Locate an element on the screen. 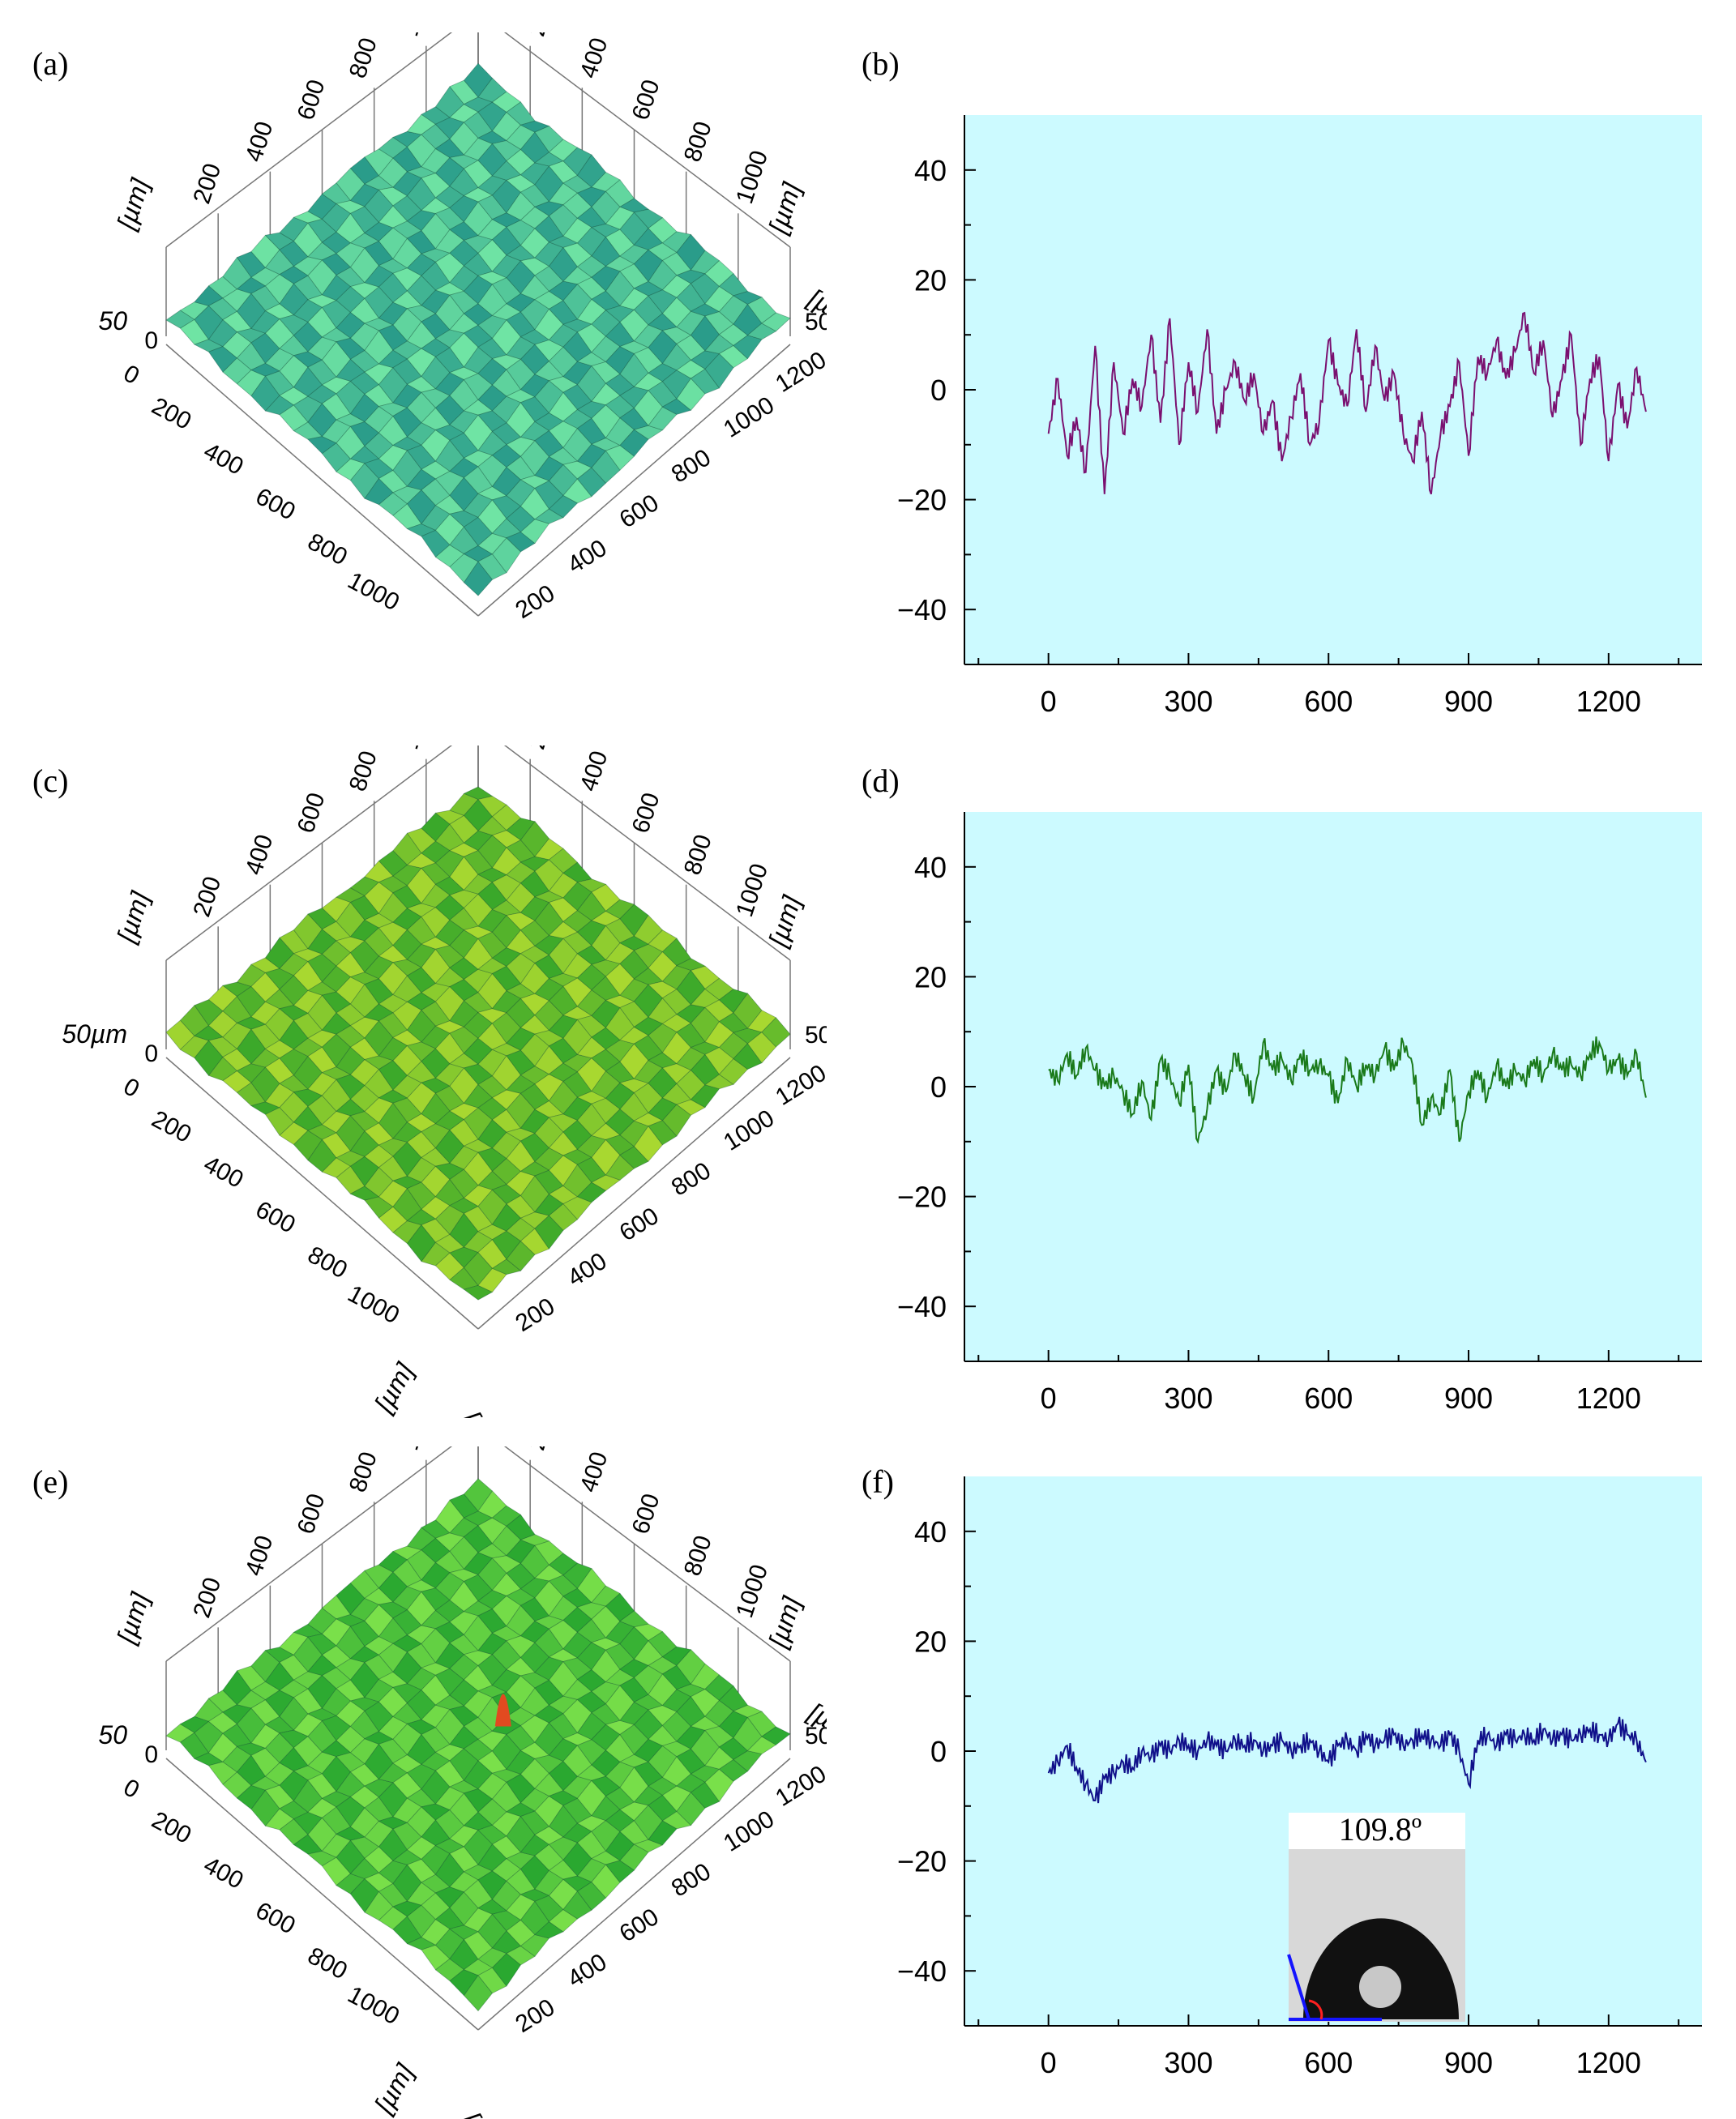 The width and height of the screenshot is (1736, 2119). panel-label-b: (b) is located at coordinates (881, 63).